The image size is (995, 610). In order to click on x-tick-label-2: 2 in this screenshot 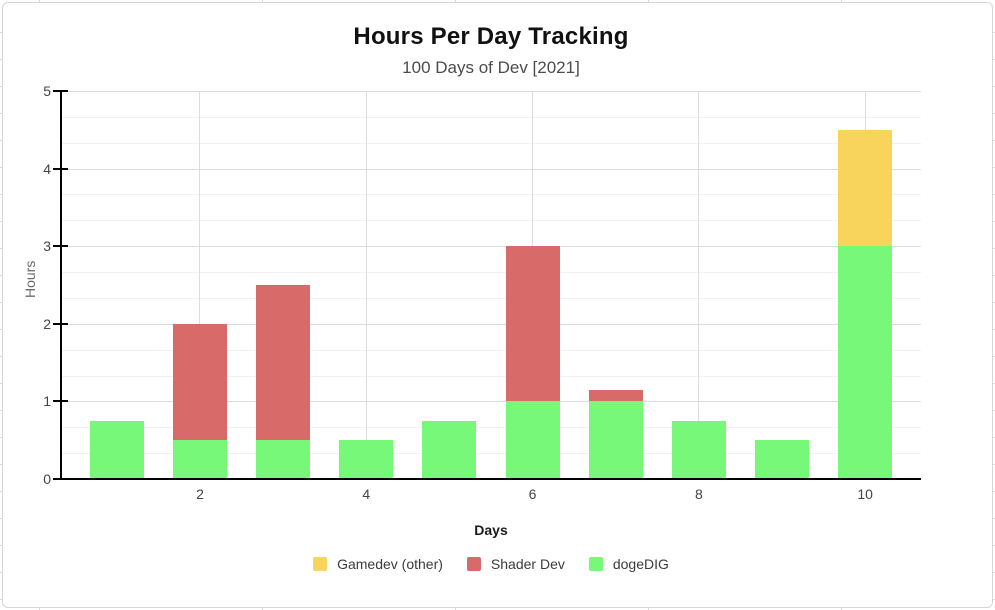, I will do `click(200, 494)`.